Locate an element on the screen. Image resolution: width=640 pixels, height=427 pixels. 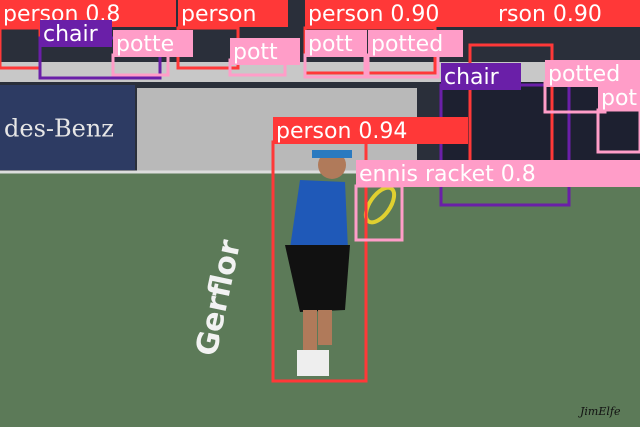
detection-label: person 0.90 is located at coordinates (373, 14).